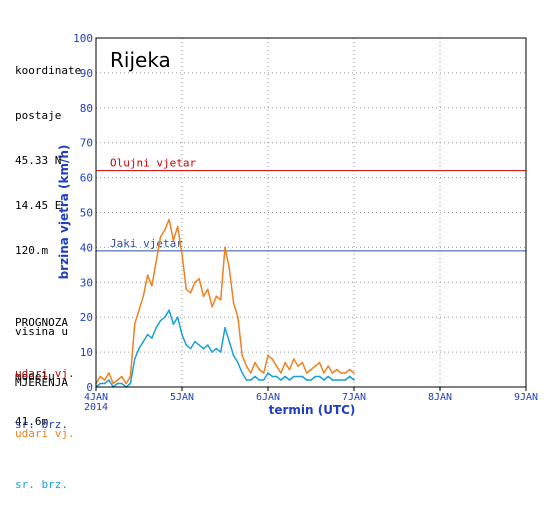 The width and height of the screenshot is (550, 510). Describe the element at coordinates (64, 212) in the screenshot. I see `y-axis-label: brzina vjetra (km/h)` at that location.